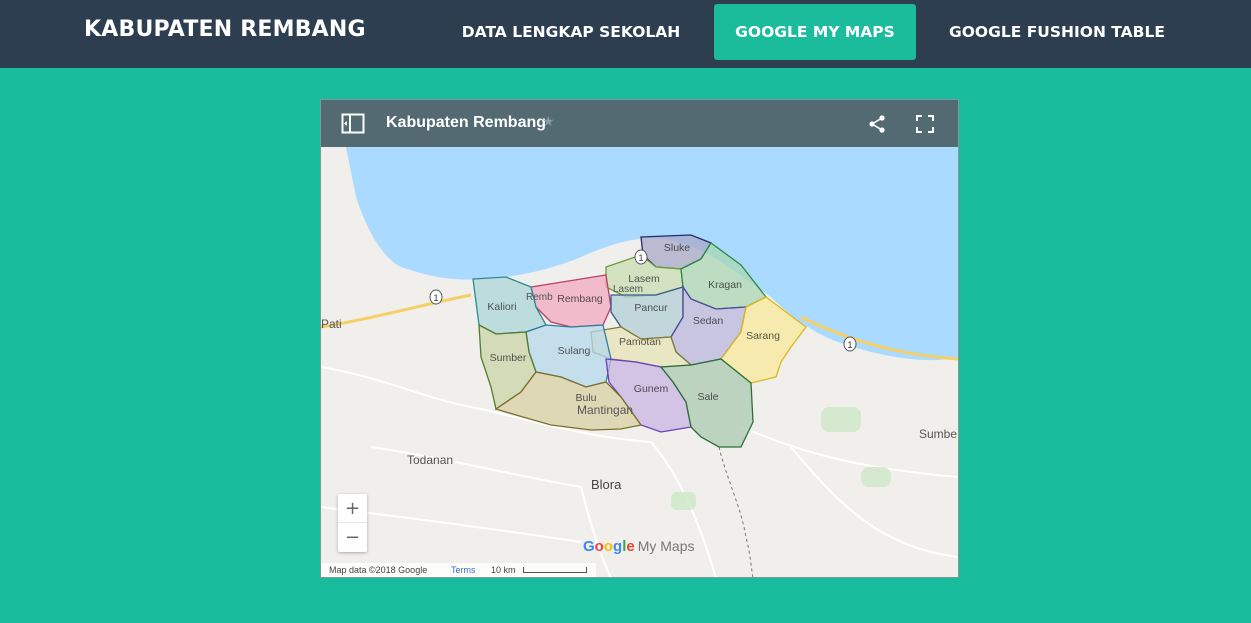 This screenshot has height=623, width=1251. Describe the element at coordinates (352, 537) in the screenshot. I see `zoom-out-button: −` at that location.